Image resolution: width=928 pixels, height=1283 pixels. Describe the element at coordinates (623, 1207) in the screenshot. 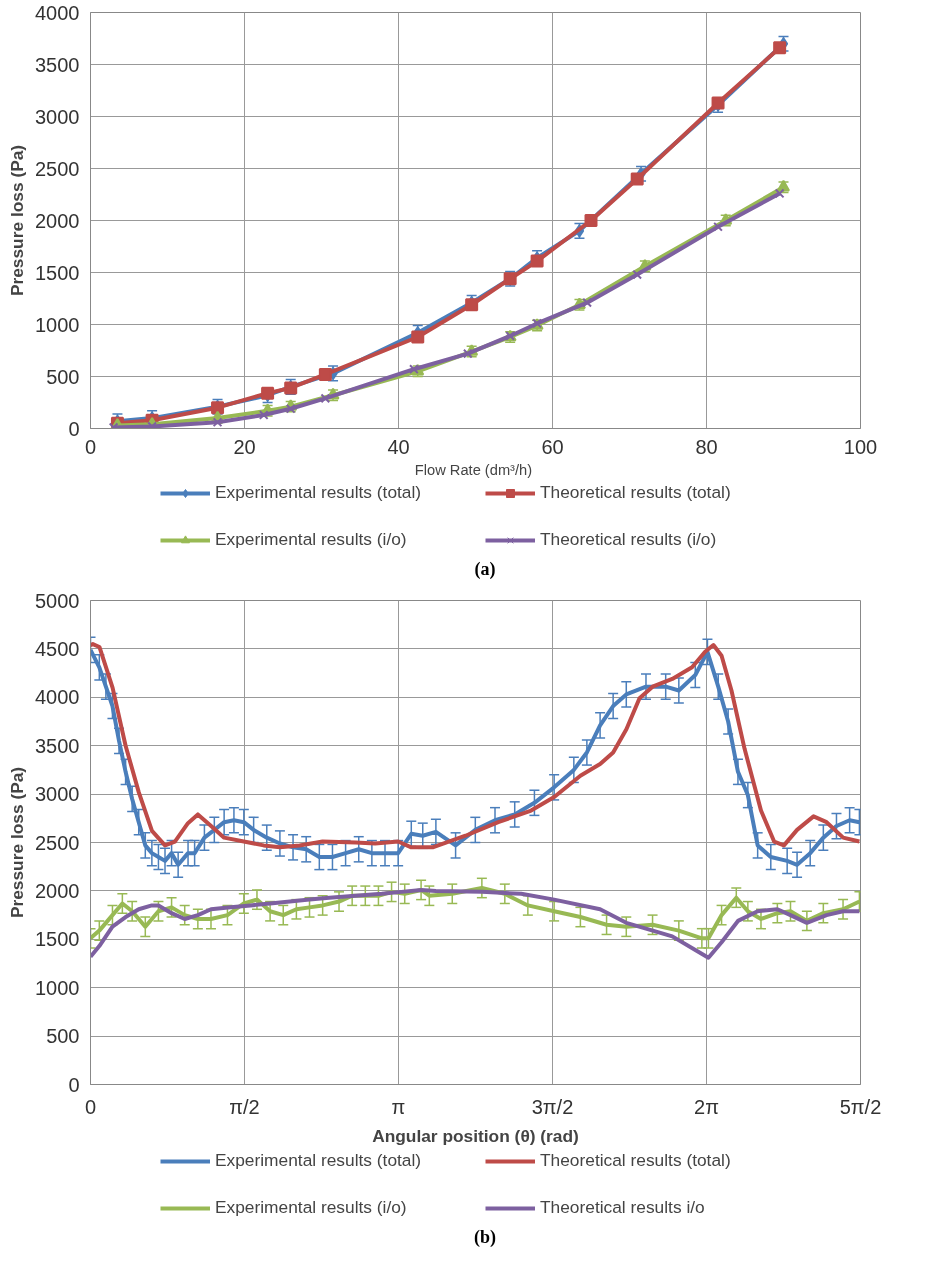

I see `legend-label: Theoretical results i/o` at that location.